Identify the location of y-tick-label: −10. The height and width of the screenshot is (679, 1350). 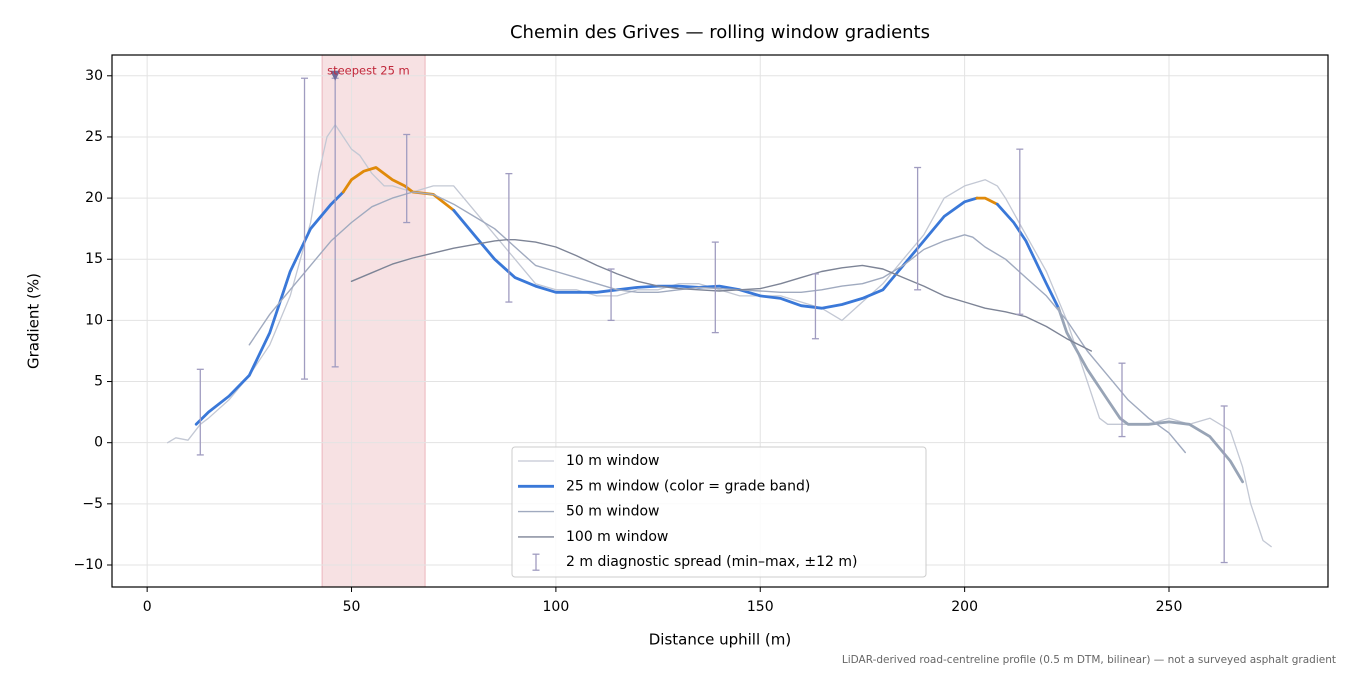
(88, 565).